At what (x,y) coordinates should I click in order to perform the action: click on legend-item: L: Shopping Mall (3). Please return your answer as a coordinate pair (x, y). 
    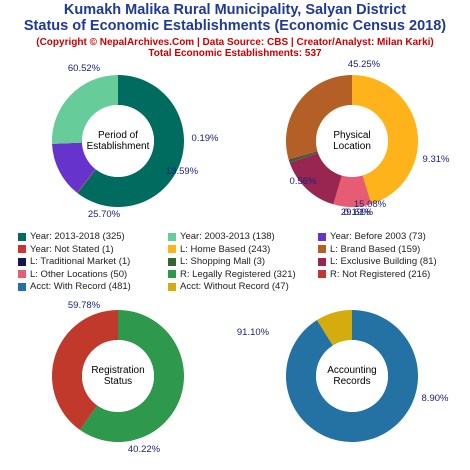
    Looking at the image, I should click on (216, 261).